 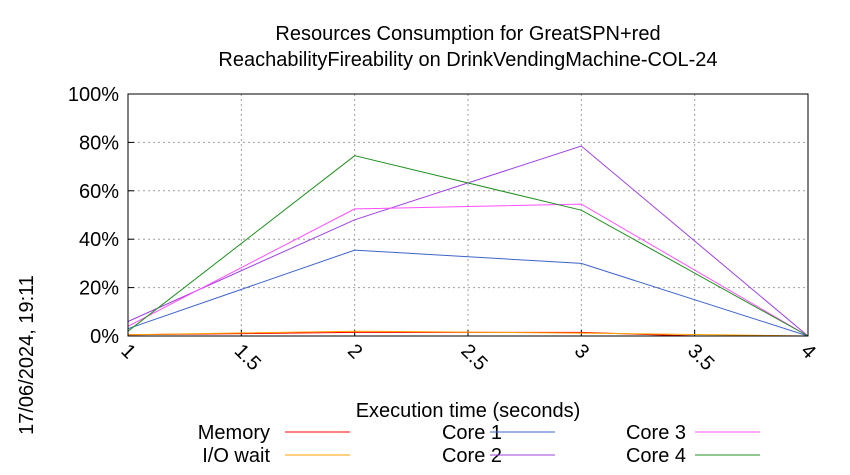 I want to click on chart-title: Resources Consumption for GreatSPN+red, so click(x=467, y=34).